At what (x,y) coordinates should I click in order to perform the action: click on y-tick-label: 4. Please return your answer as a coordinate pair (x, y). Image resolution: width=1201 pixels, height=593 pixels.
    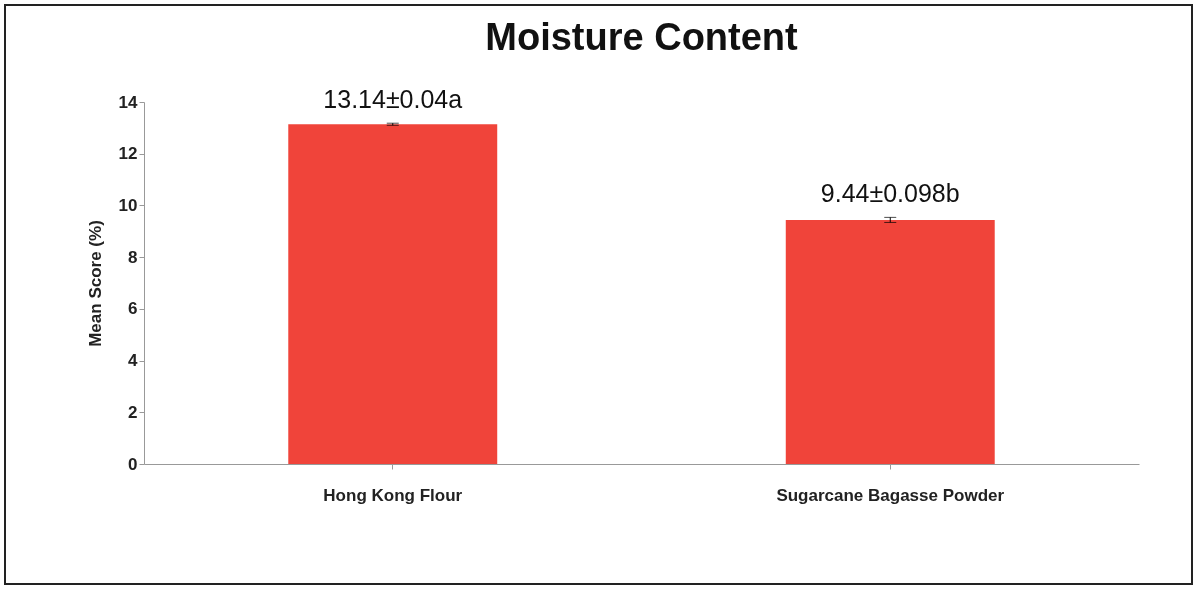
    Looking at the image, I should click on (133, 361).